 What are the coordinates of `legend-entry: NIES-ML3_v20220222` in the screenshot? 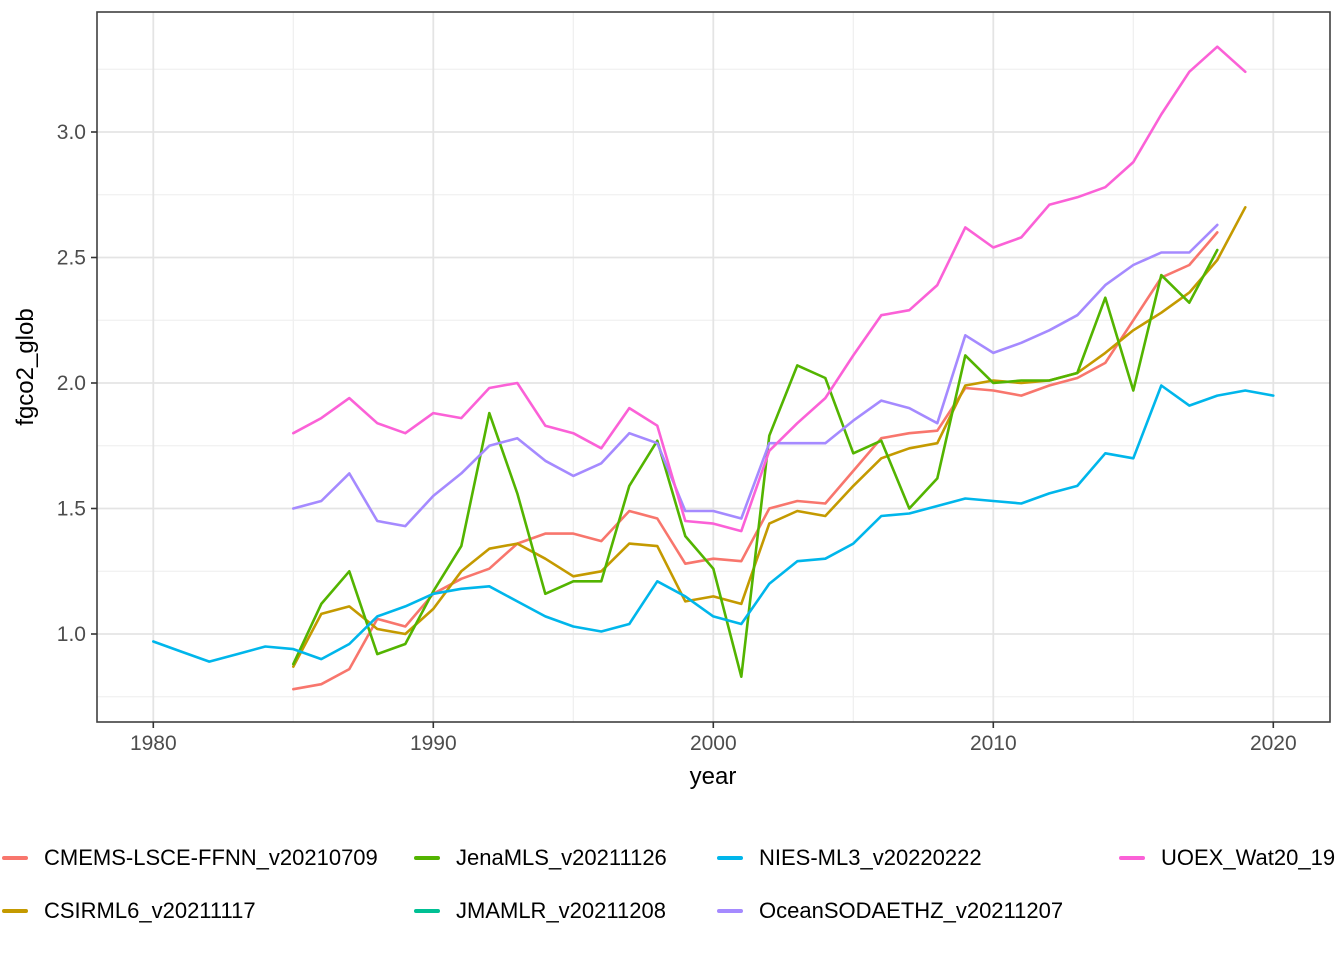 It's located at (849, 858).